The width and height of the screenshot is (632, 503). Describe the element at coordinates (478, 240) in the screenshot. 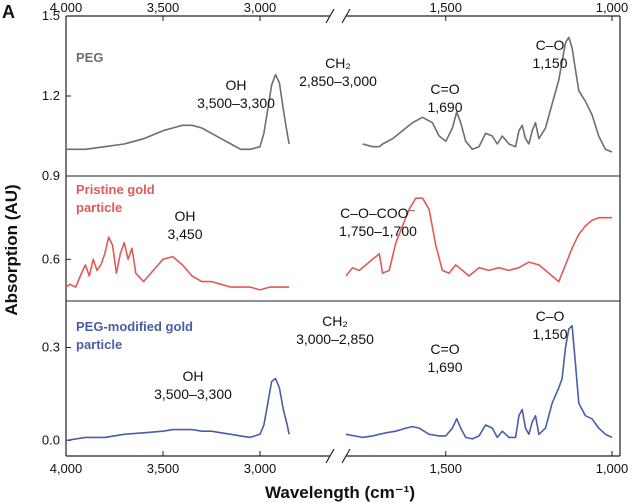

I see `series-line-pristine-right` at that location.